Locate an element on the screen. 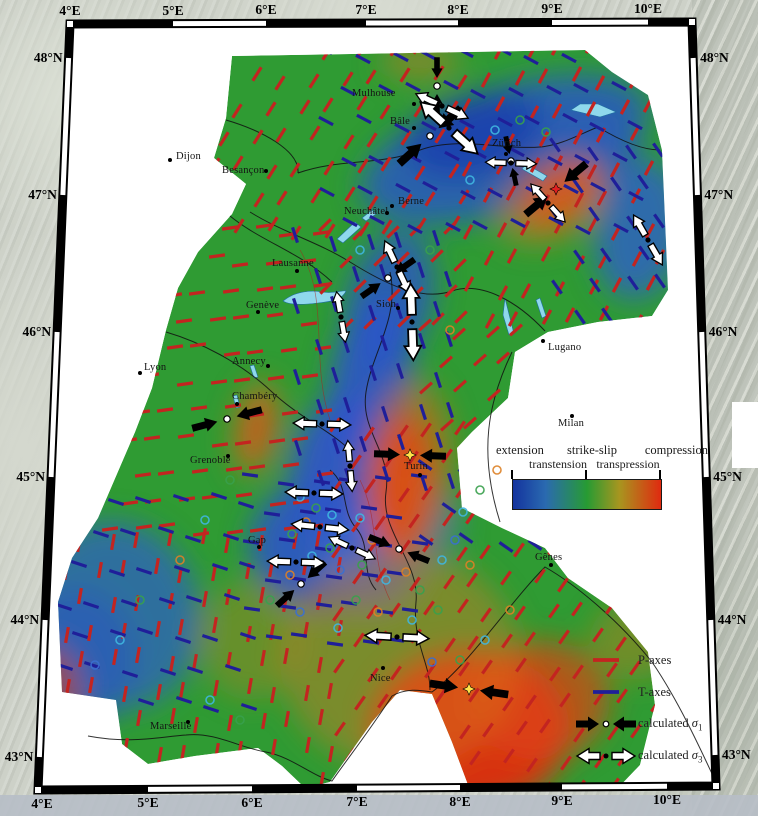 The height and width of the screenshot is (816, 758). frame-white-segment is located at coordinates (42, 688).